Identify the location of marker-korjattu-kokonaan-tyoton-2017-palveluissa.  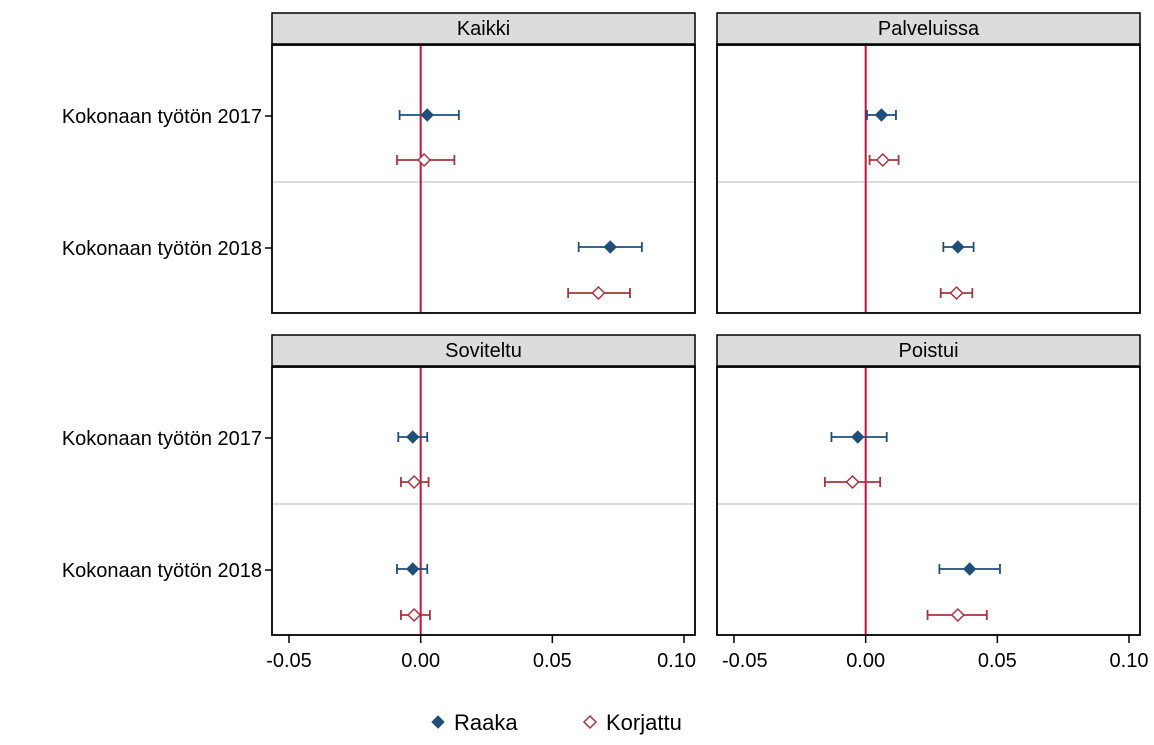
(882, 160).